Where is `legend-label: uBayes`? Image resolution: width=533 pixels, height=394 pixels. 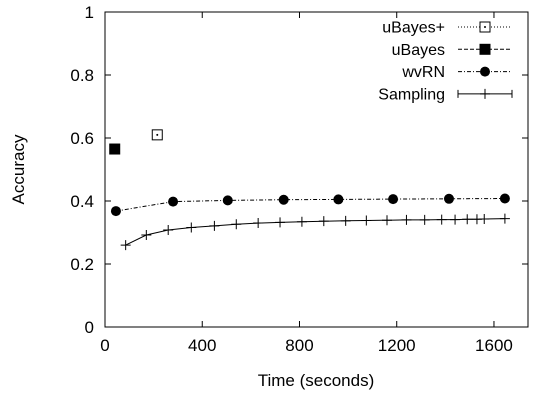
legend-label: uBayes is located at coordinates (418, 50).